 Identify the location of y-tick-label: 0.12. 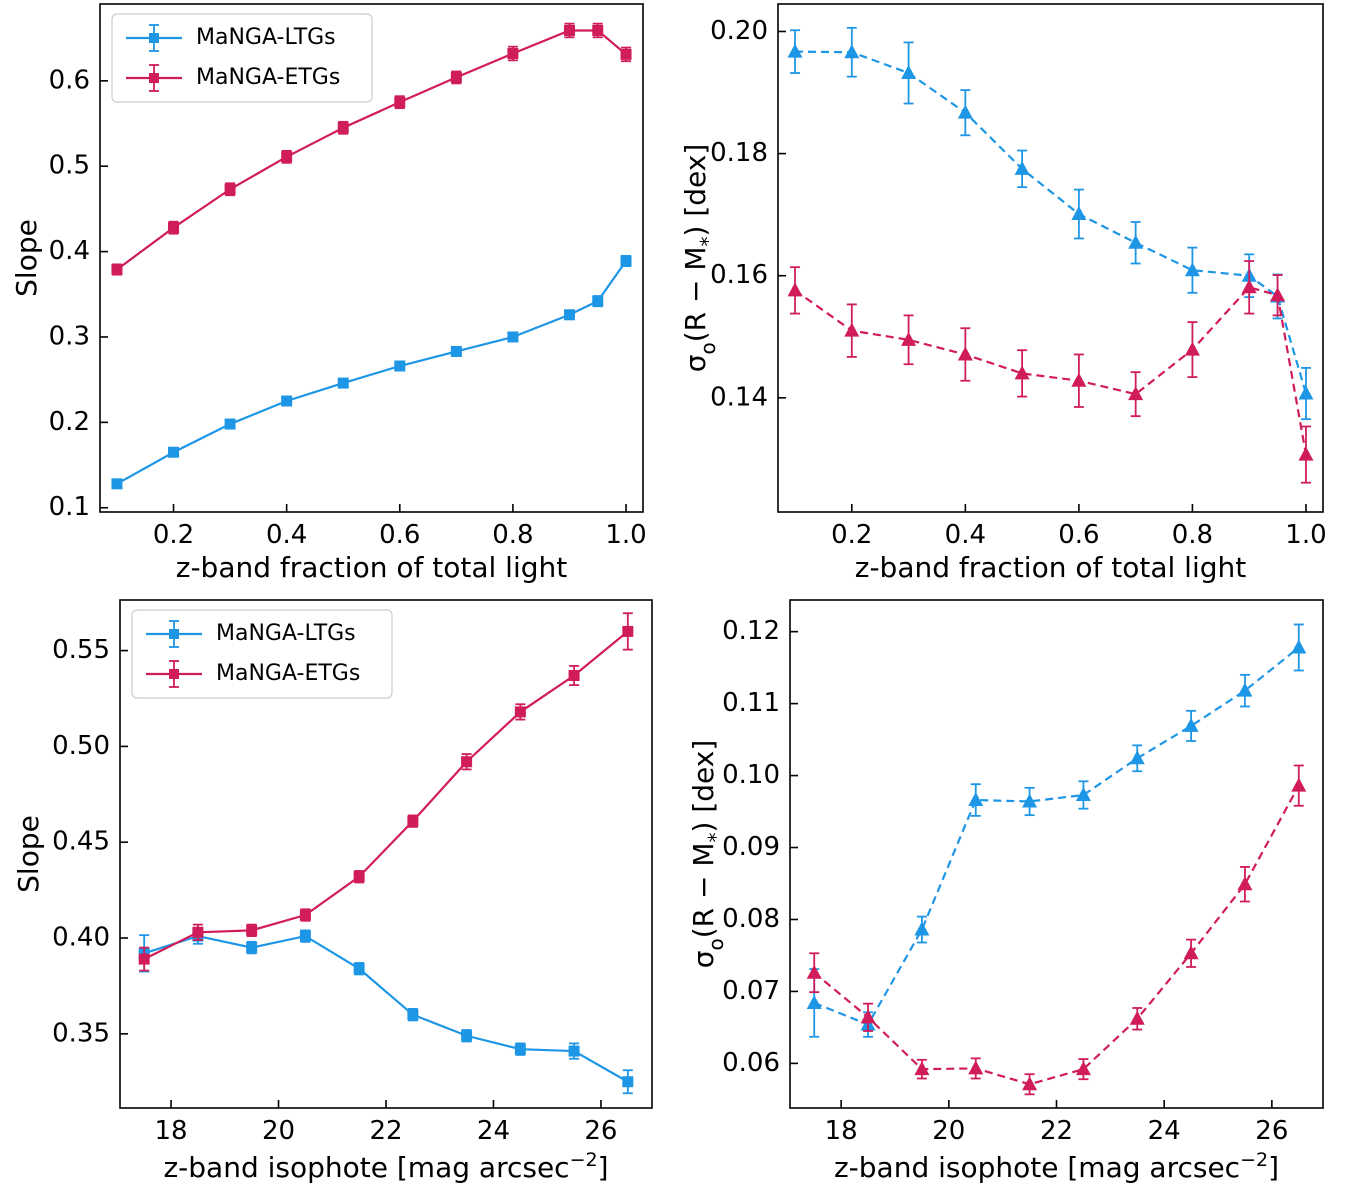
(751, 631).